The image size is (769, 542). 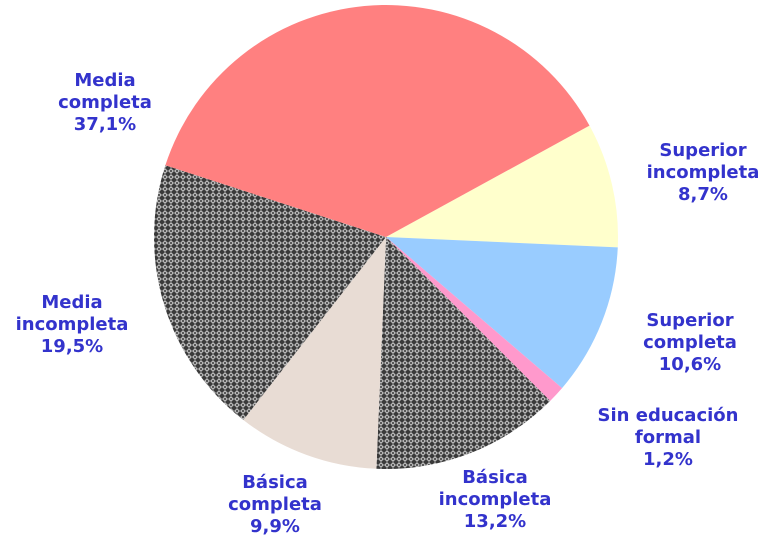 I want to click on category-label: Superior incompleta, so click(x=703, y=161).